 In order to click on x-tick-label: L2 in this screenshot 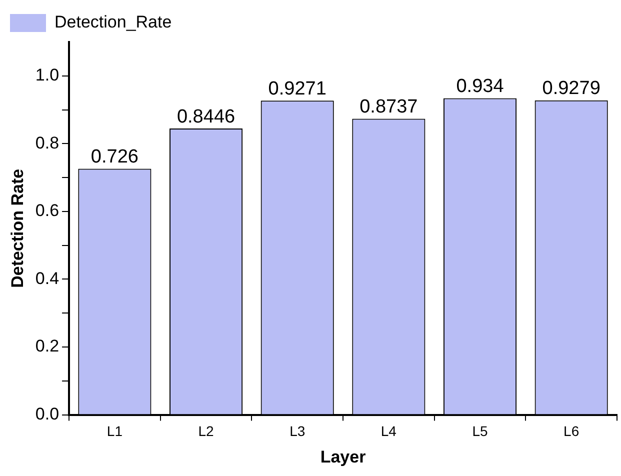, I will do `click(206, 431)`.